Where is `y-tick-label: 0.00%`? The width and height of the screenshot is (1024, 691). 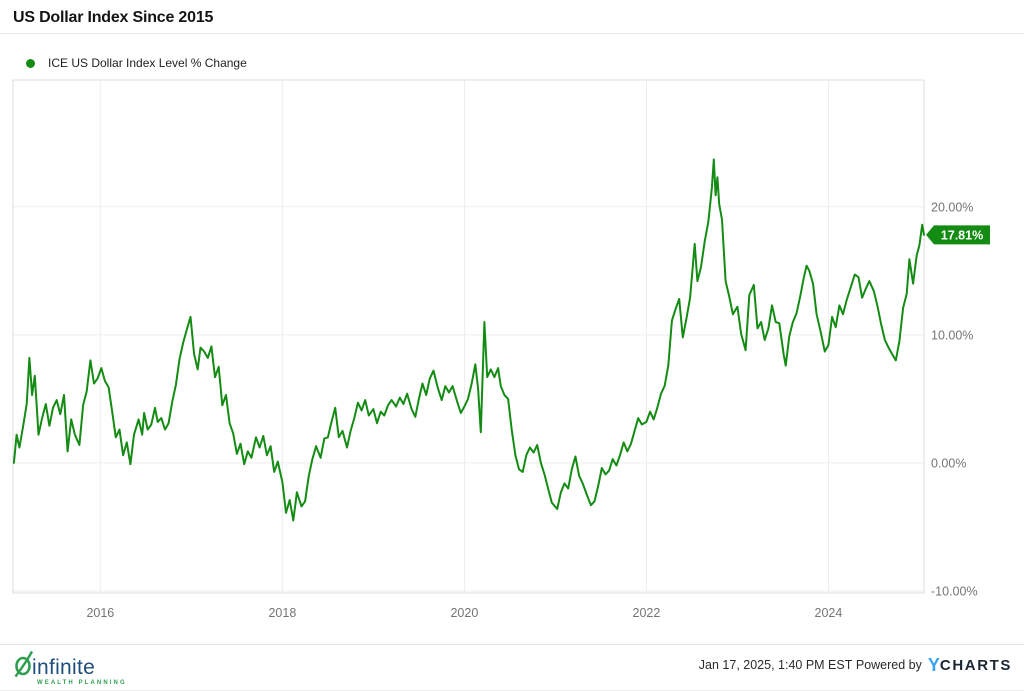
y-tick-label: 0.00% is located at coordinates (948, 463).